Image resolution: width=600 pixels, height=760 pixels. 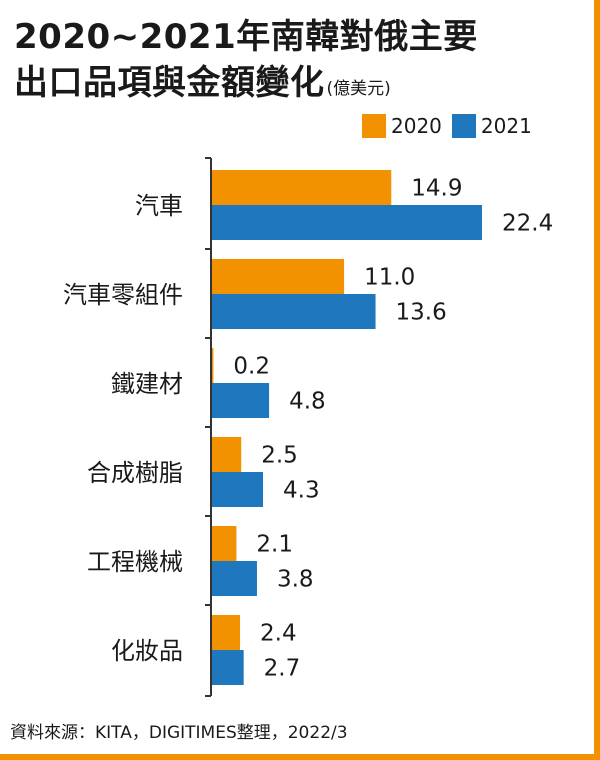 I want to click on value-label-2020: 11.0, so click(x=389, y=278).